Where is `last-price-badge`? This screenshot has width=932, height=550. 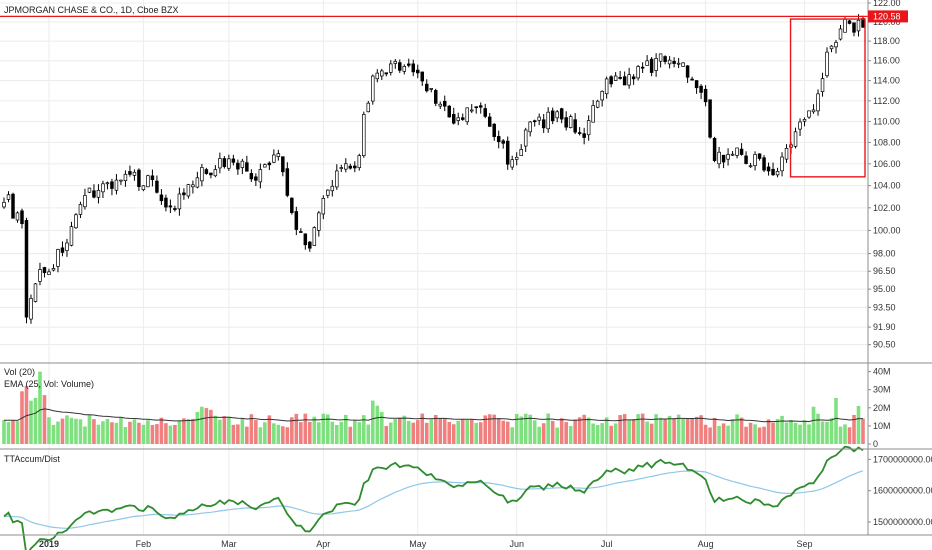 last-price-badge is located at coordinates (888, 16).